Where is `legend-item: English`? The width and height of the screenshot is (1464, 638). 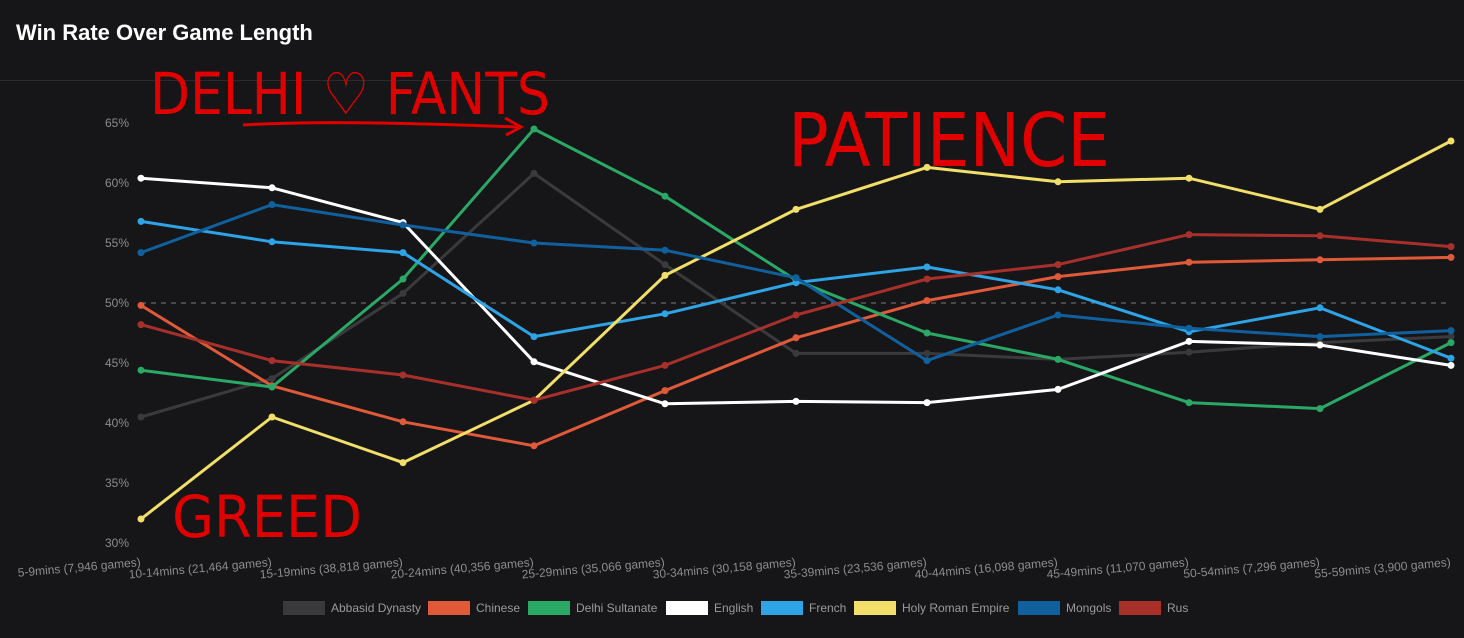
legend-item: English is located at coordinates (709, 608).